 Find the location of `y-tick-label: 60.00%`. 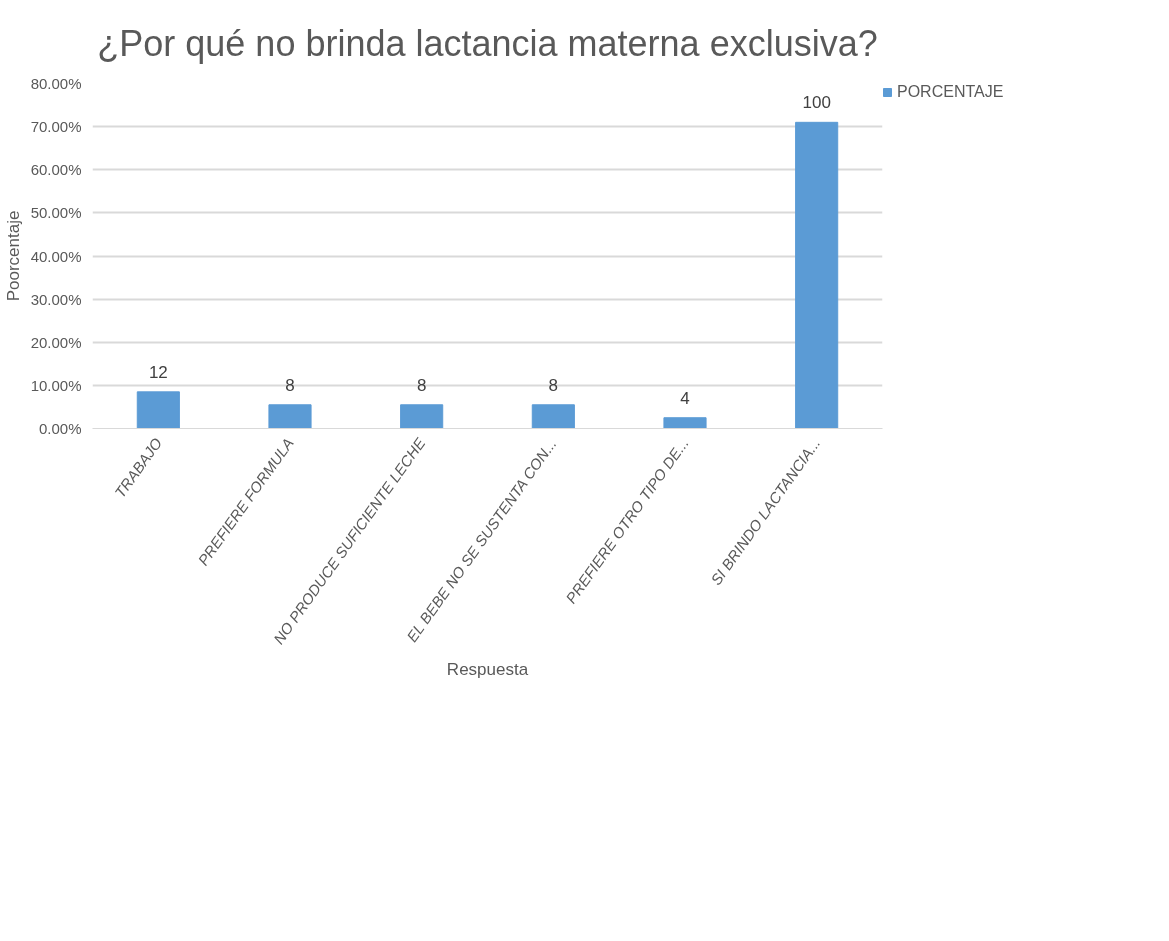

y-tick-label: 60.00% is located at coordinates (56, 170).